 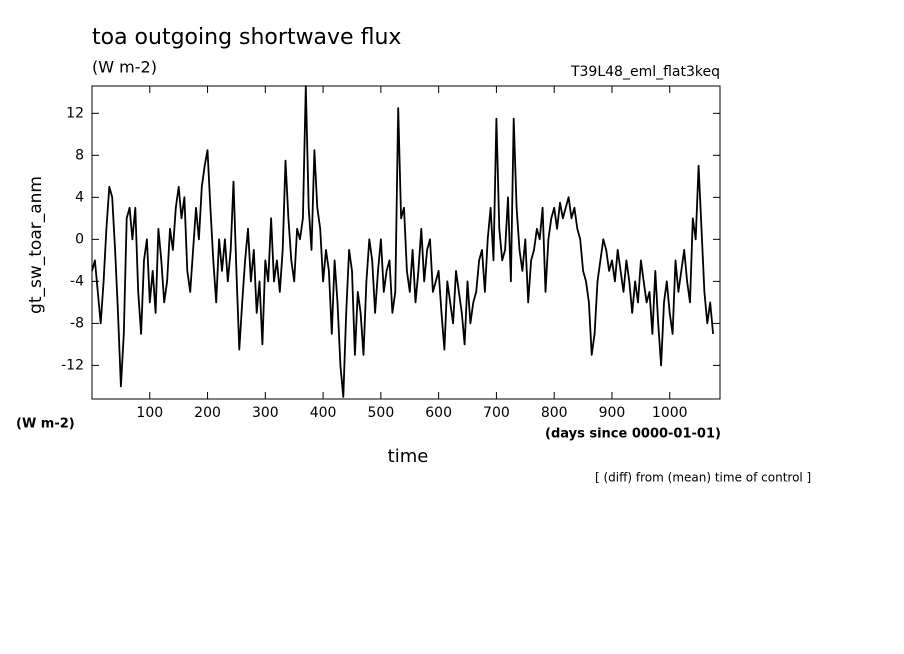 I want to click on x-axis-label: time, so click(x=408, y=456).